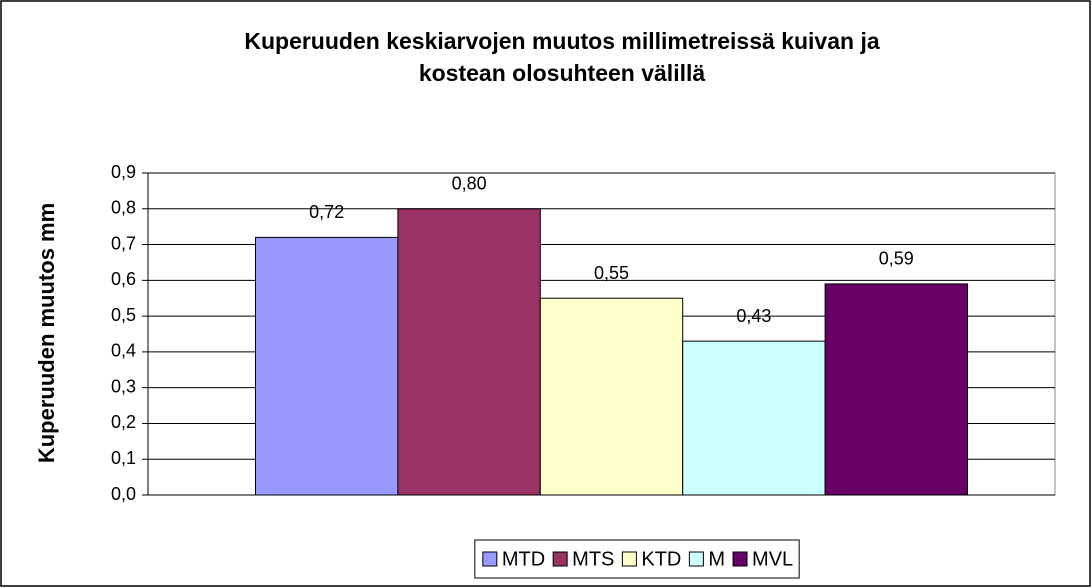 The image size is (1092, 588). What do you see at coordinates (123, 494) in the screenshot?
I see `y-tick-label: 0,0` at bounding box center [123, 494].